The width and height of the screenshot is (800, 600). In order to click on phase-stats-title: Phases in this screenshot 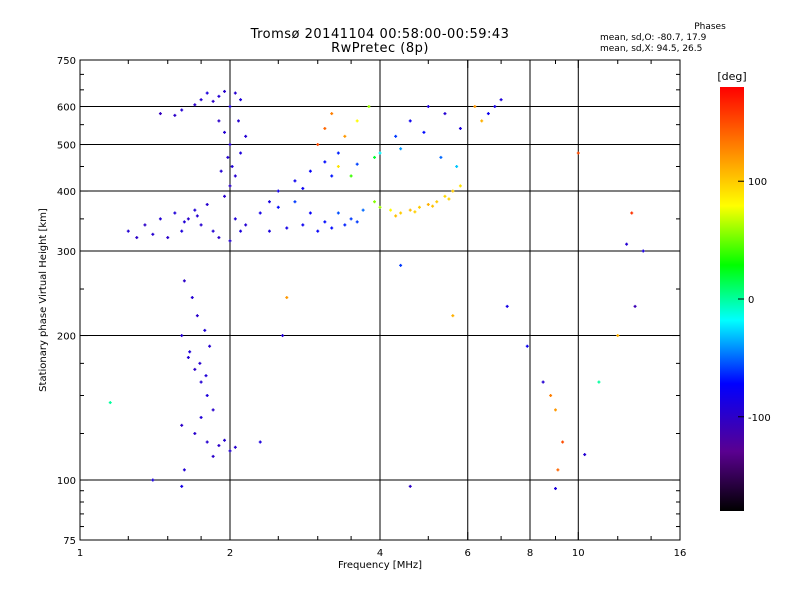, I will do `click(710, 27)`.